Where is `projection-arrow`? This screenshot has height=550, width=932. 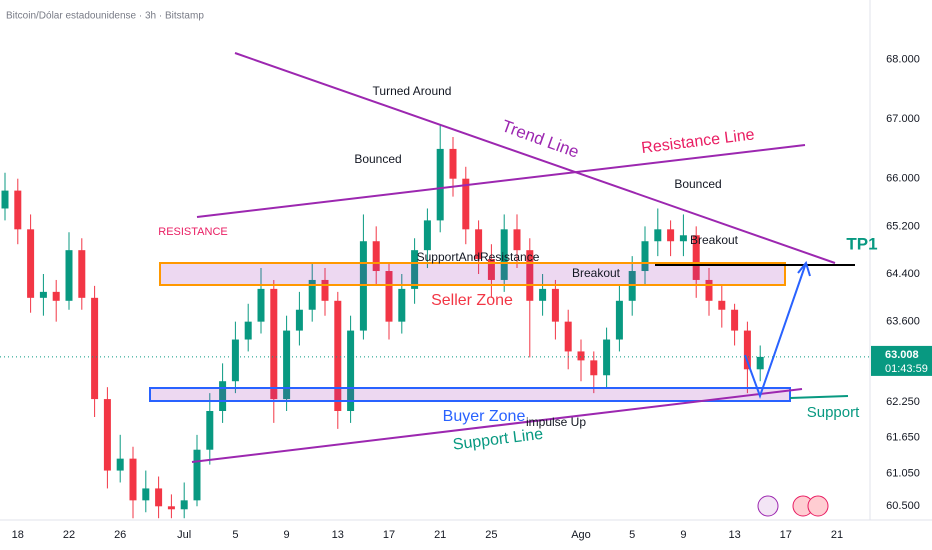
projection-arrow is located at coordinates (775, 330).